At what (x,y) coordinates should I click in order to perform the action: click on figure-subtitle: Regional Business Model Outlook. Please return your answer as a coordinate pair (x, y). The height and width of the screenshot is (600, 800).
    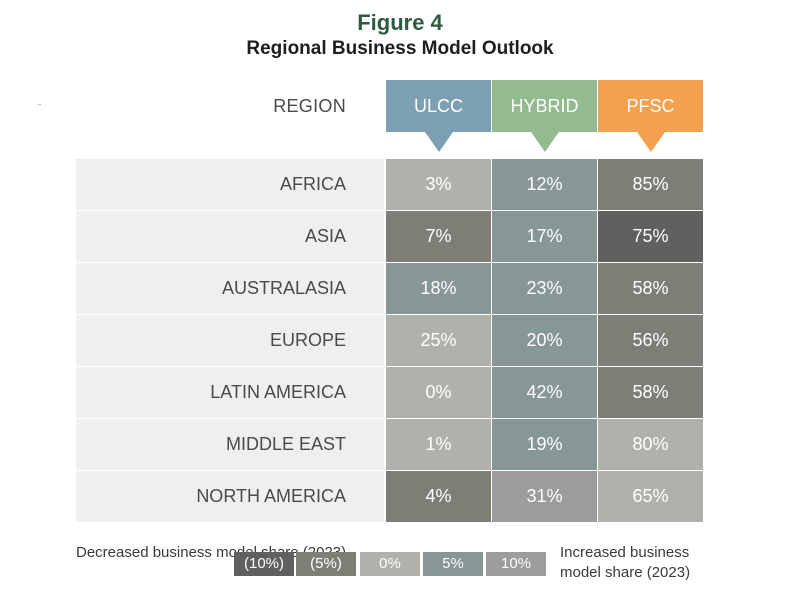
    Looking at the image, I should click on (400, 48).